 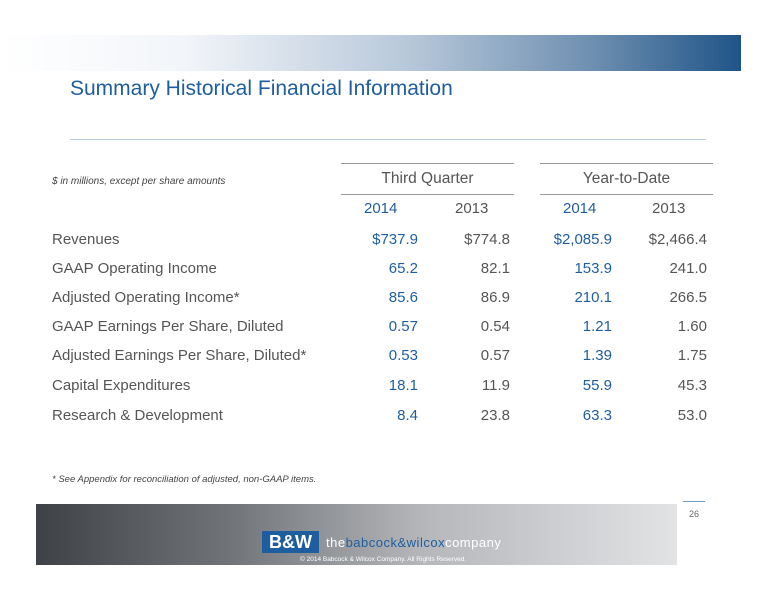 I want to click on page-number-rule, so click(x=694, y=501).